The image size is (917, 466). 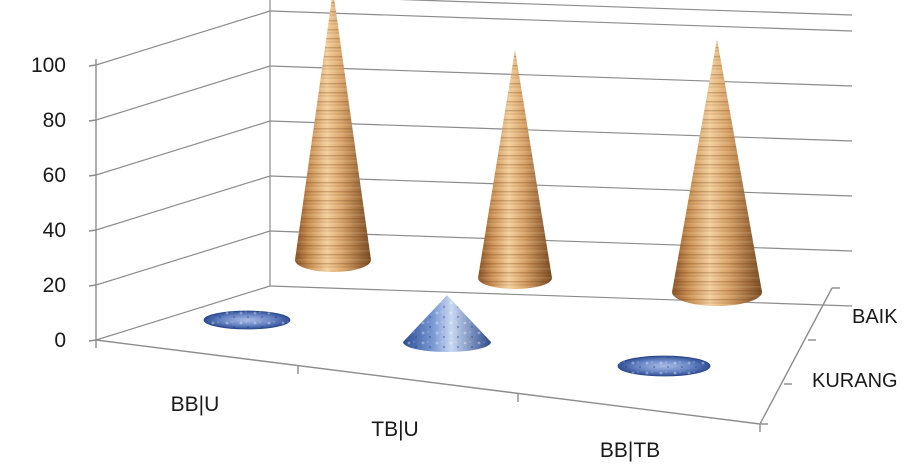 I want to click on y-tick-label: 80, so click(x=54, y=120).